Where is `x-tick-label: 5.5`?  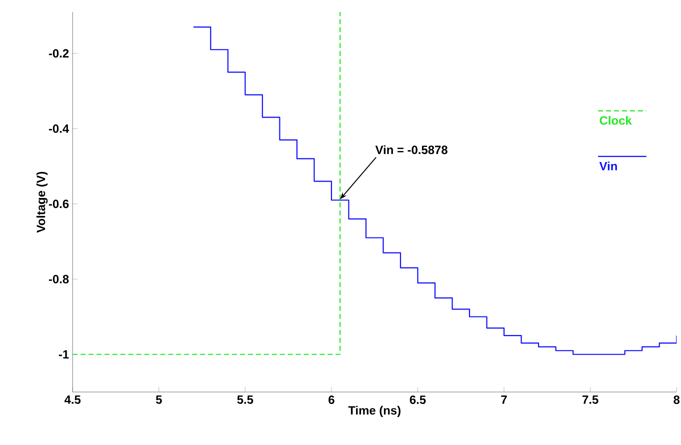
x-tick-label: 5.5 is located at coordinates (245, 400).